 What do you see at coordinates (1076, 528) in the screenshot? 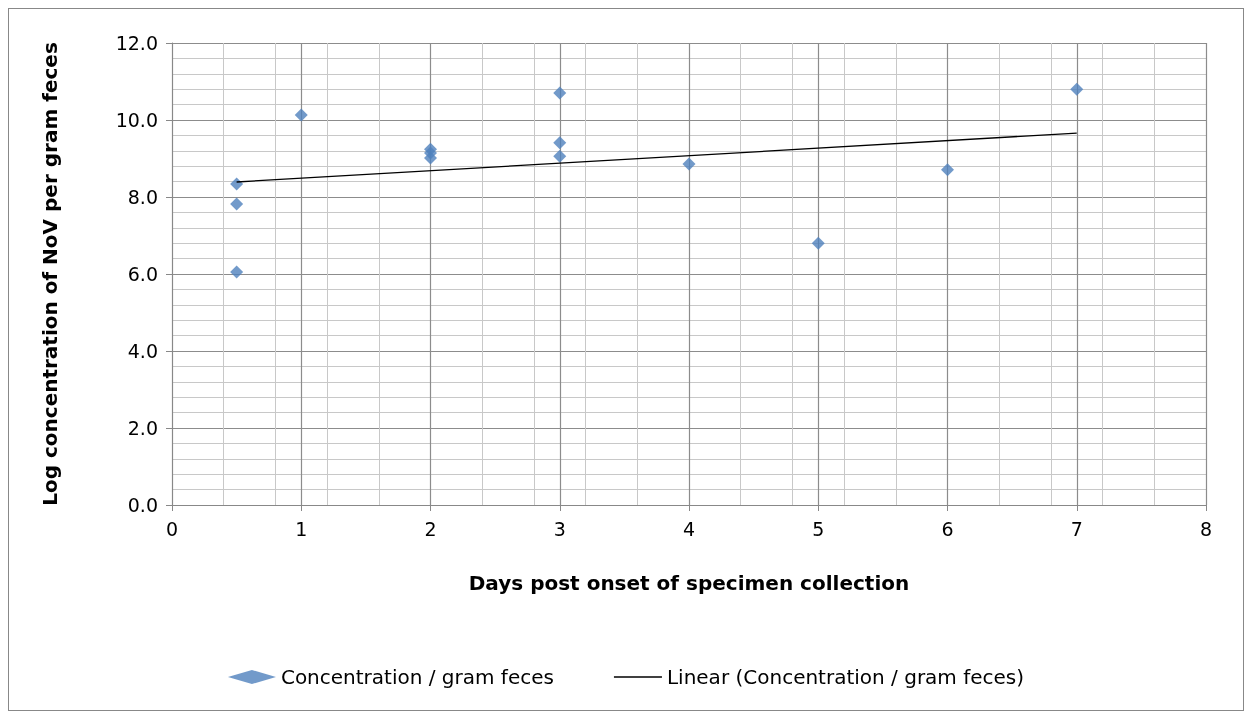
I see `x-tick-label: 7` at bounding box center [1076, 528].